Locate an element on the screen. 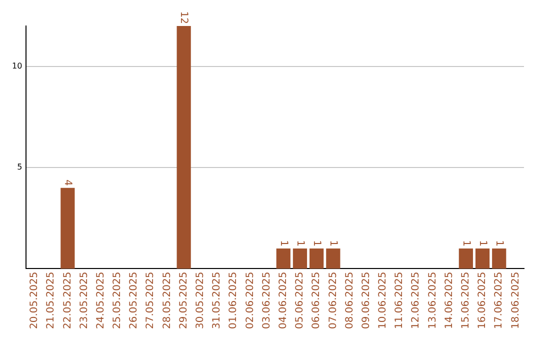 The width and height of the screenshot is (540, 340). x-tick-label: 23.05.2025 is located at coordinates (84, 301).